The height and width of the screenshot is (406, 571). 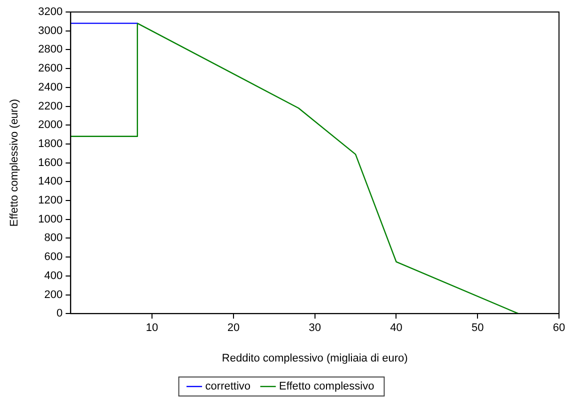 What do you see at coordinates (50, 87) in the screenshot?
I see `y-tick-label: 2400` at bounding box center [50, 87].